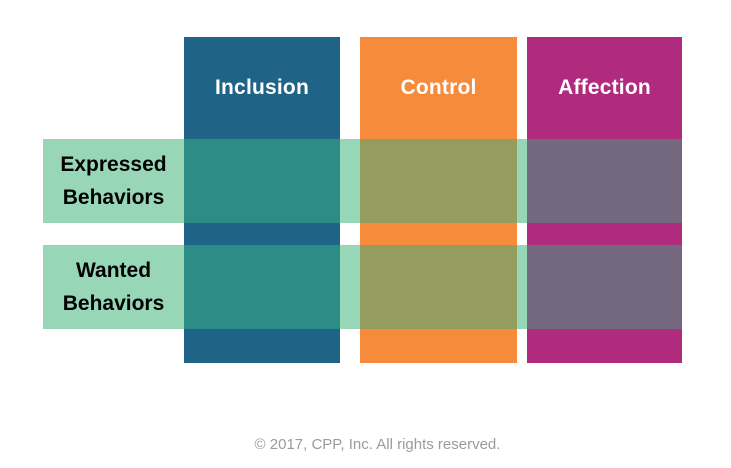  Describe the element at coordinates (113, 164) in the screenshot. I see `row-label-expressed-line1: Expressed` at that location.